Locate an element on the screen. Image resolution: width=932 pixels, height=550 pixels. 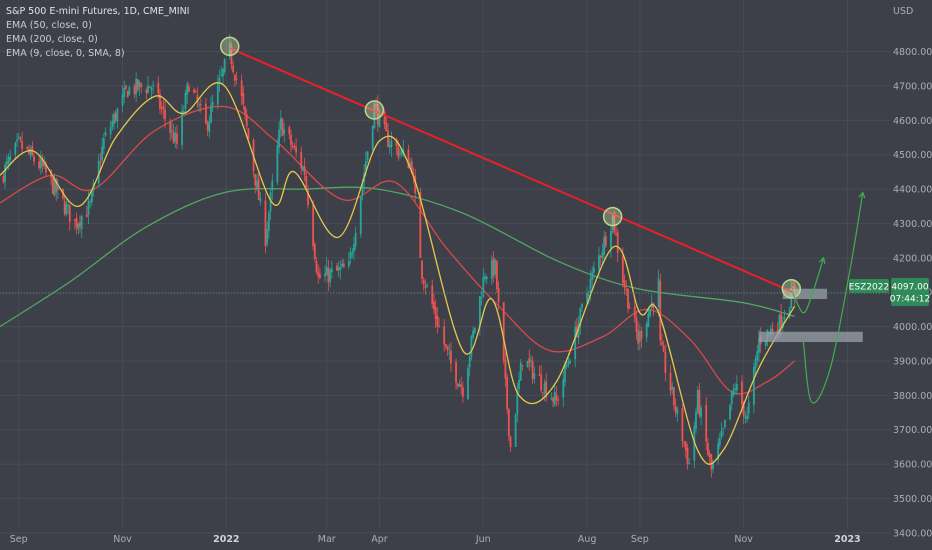
x-tick-label: Sep is located at coordinates (19, 539).